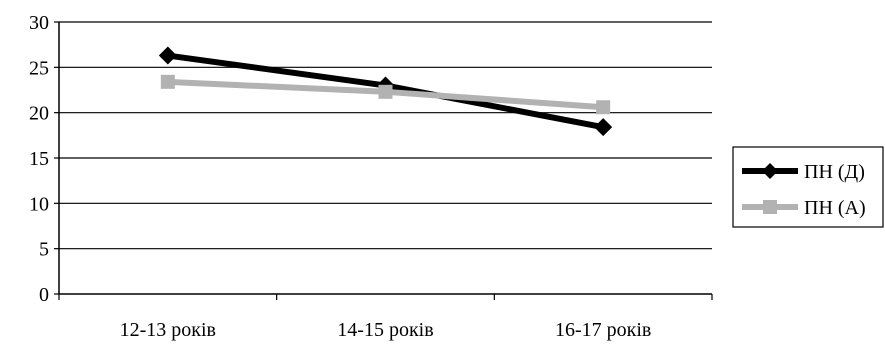  I want to click on legend-box, so click(808, 187).